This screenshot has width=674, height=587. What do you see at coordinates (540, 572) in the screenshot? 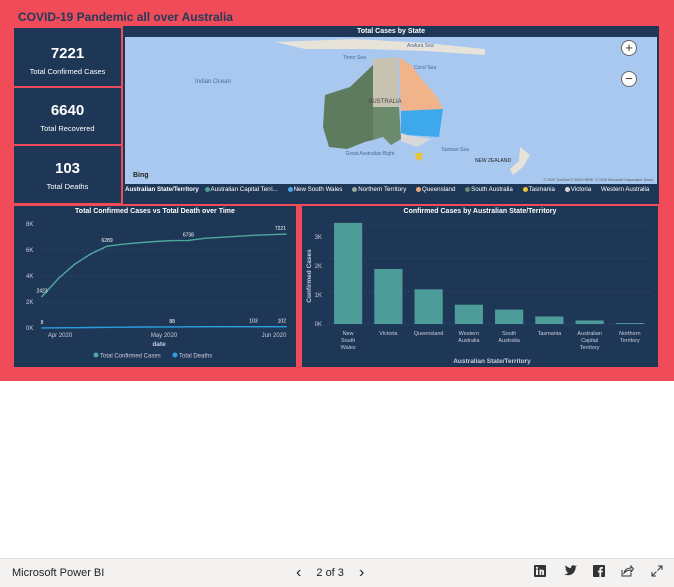
I see `linkedin-icon` at bounding box center [540, 572].